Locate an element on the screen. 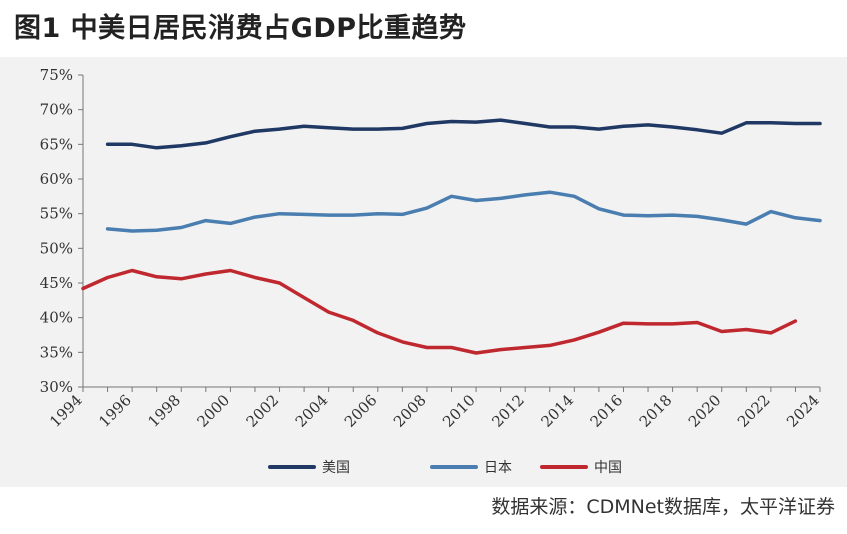  y-tick-label: 75% is located at coordinates (56, 75).